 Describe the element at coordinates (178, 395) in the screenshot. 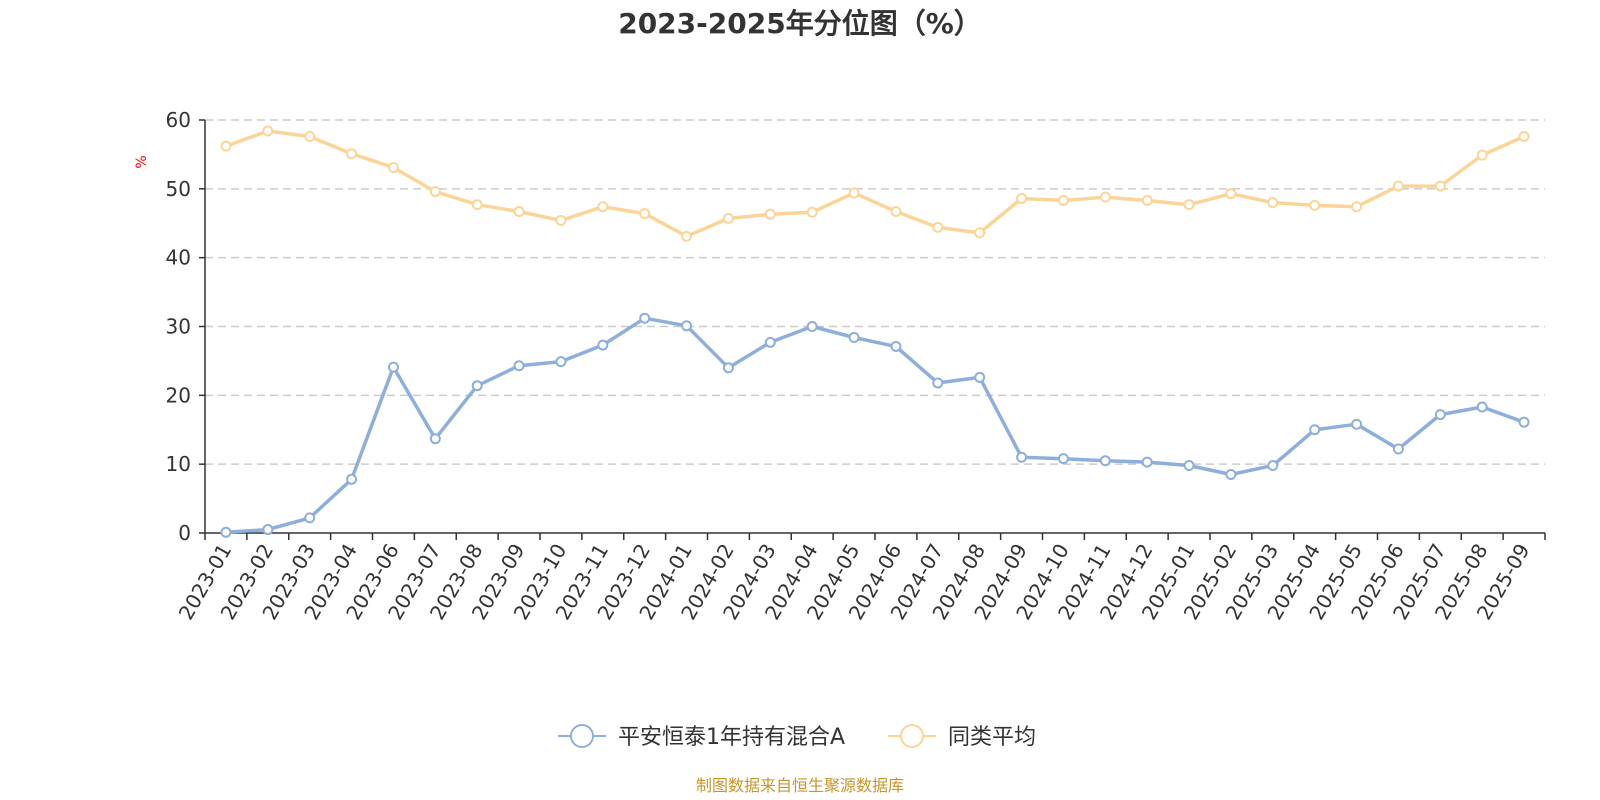

I see `y-tick-label: 20` at that location.